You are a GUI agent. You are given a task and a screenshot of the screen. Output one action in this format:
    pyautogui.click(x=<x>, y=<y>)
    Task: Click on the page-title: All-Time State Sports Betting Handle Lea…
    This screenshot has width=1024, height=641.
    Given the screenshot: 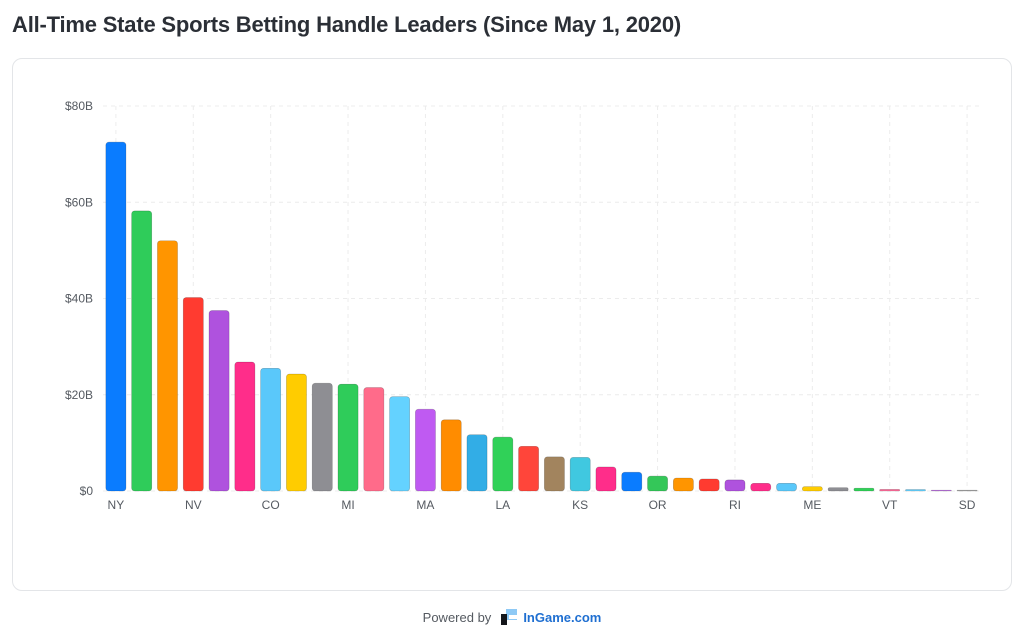 What is the action you would take?
    pyautogui.click(x=346, y=24)
    